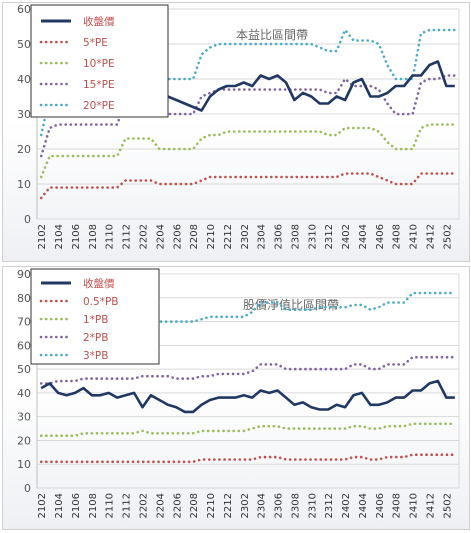 The image size is (471, 533). What do you see at coordinates (99, 106) in the screenshot?
I see `pe-legend-label: 20*PE` at bounding box center [99, 106].